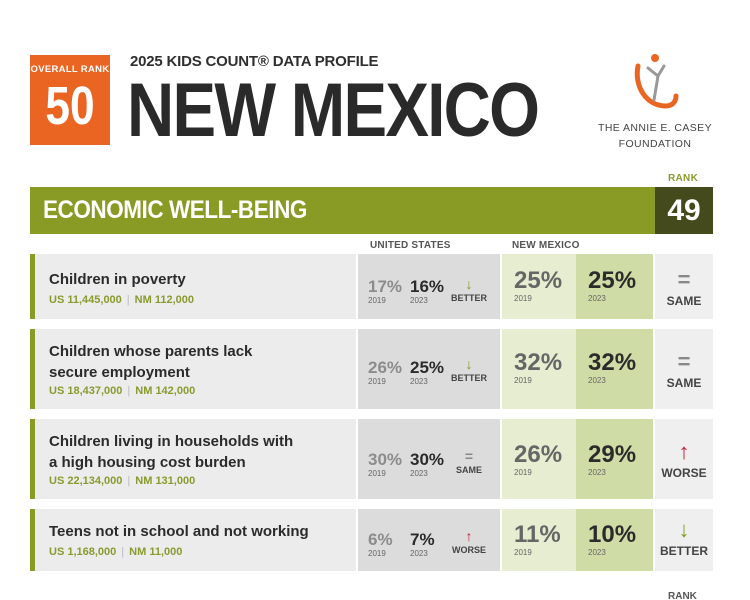 The width and height of the screenshot is (750, 600). I want to click on indicator-name: Children in poverty, so click(117, 279).